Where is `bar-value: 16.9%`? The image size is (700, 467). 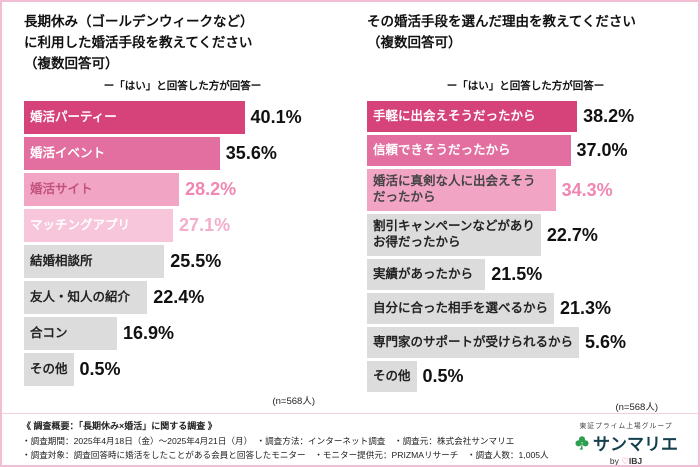 bar-value: 16.9% is located at coordinates (148, 333).